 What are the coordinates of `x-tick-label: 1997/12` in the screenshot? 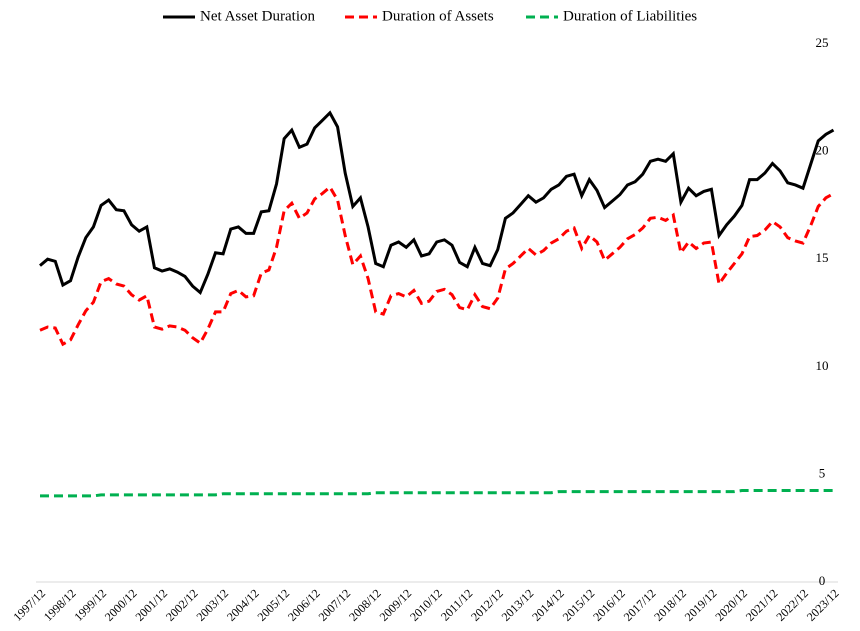 It's located at (29, 605).